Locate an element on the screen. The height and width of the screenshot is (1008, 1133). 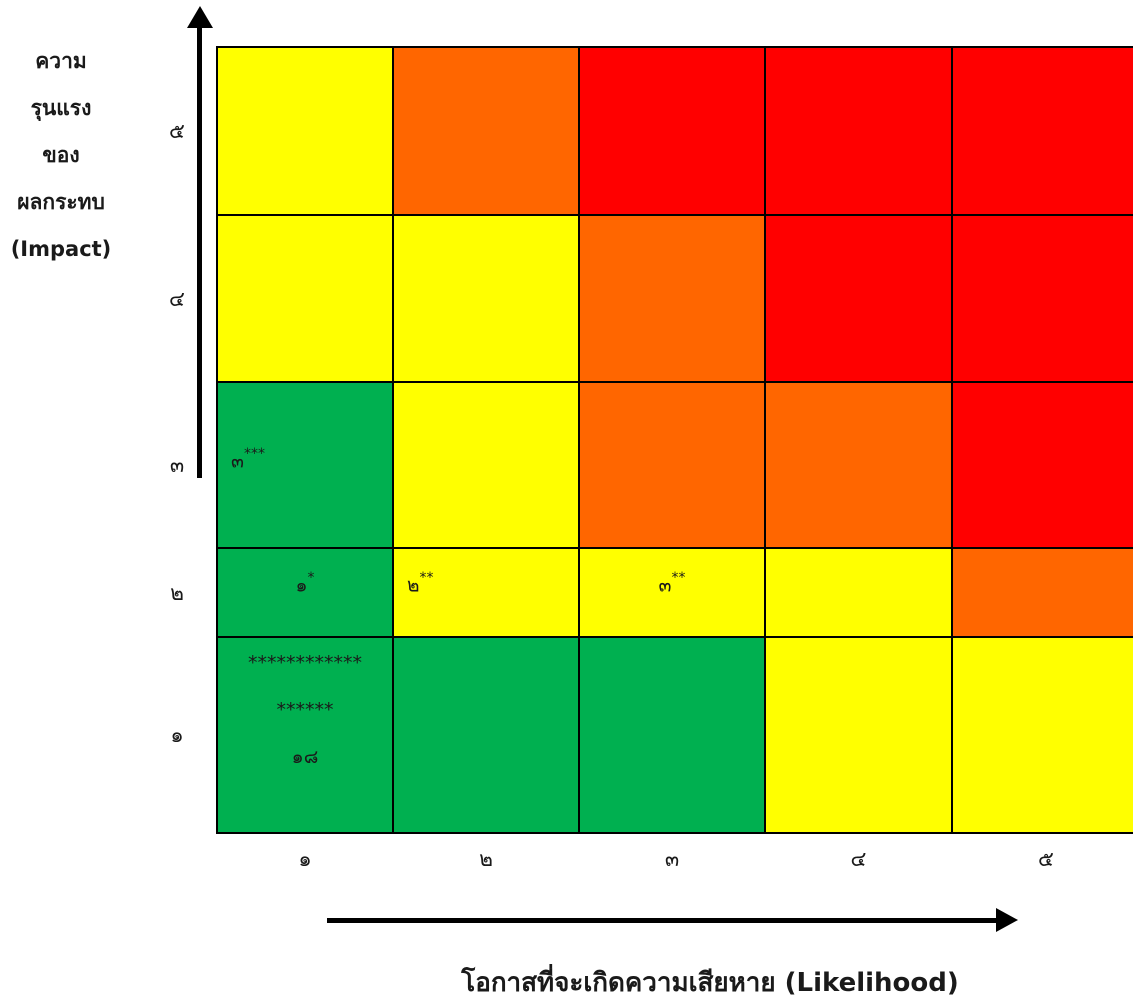
cell-annotation: ๑* is located at coordinates (305, 582).